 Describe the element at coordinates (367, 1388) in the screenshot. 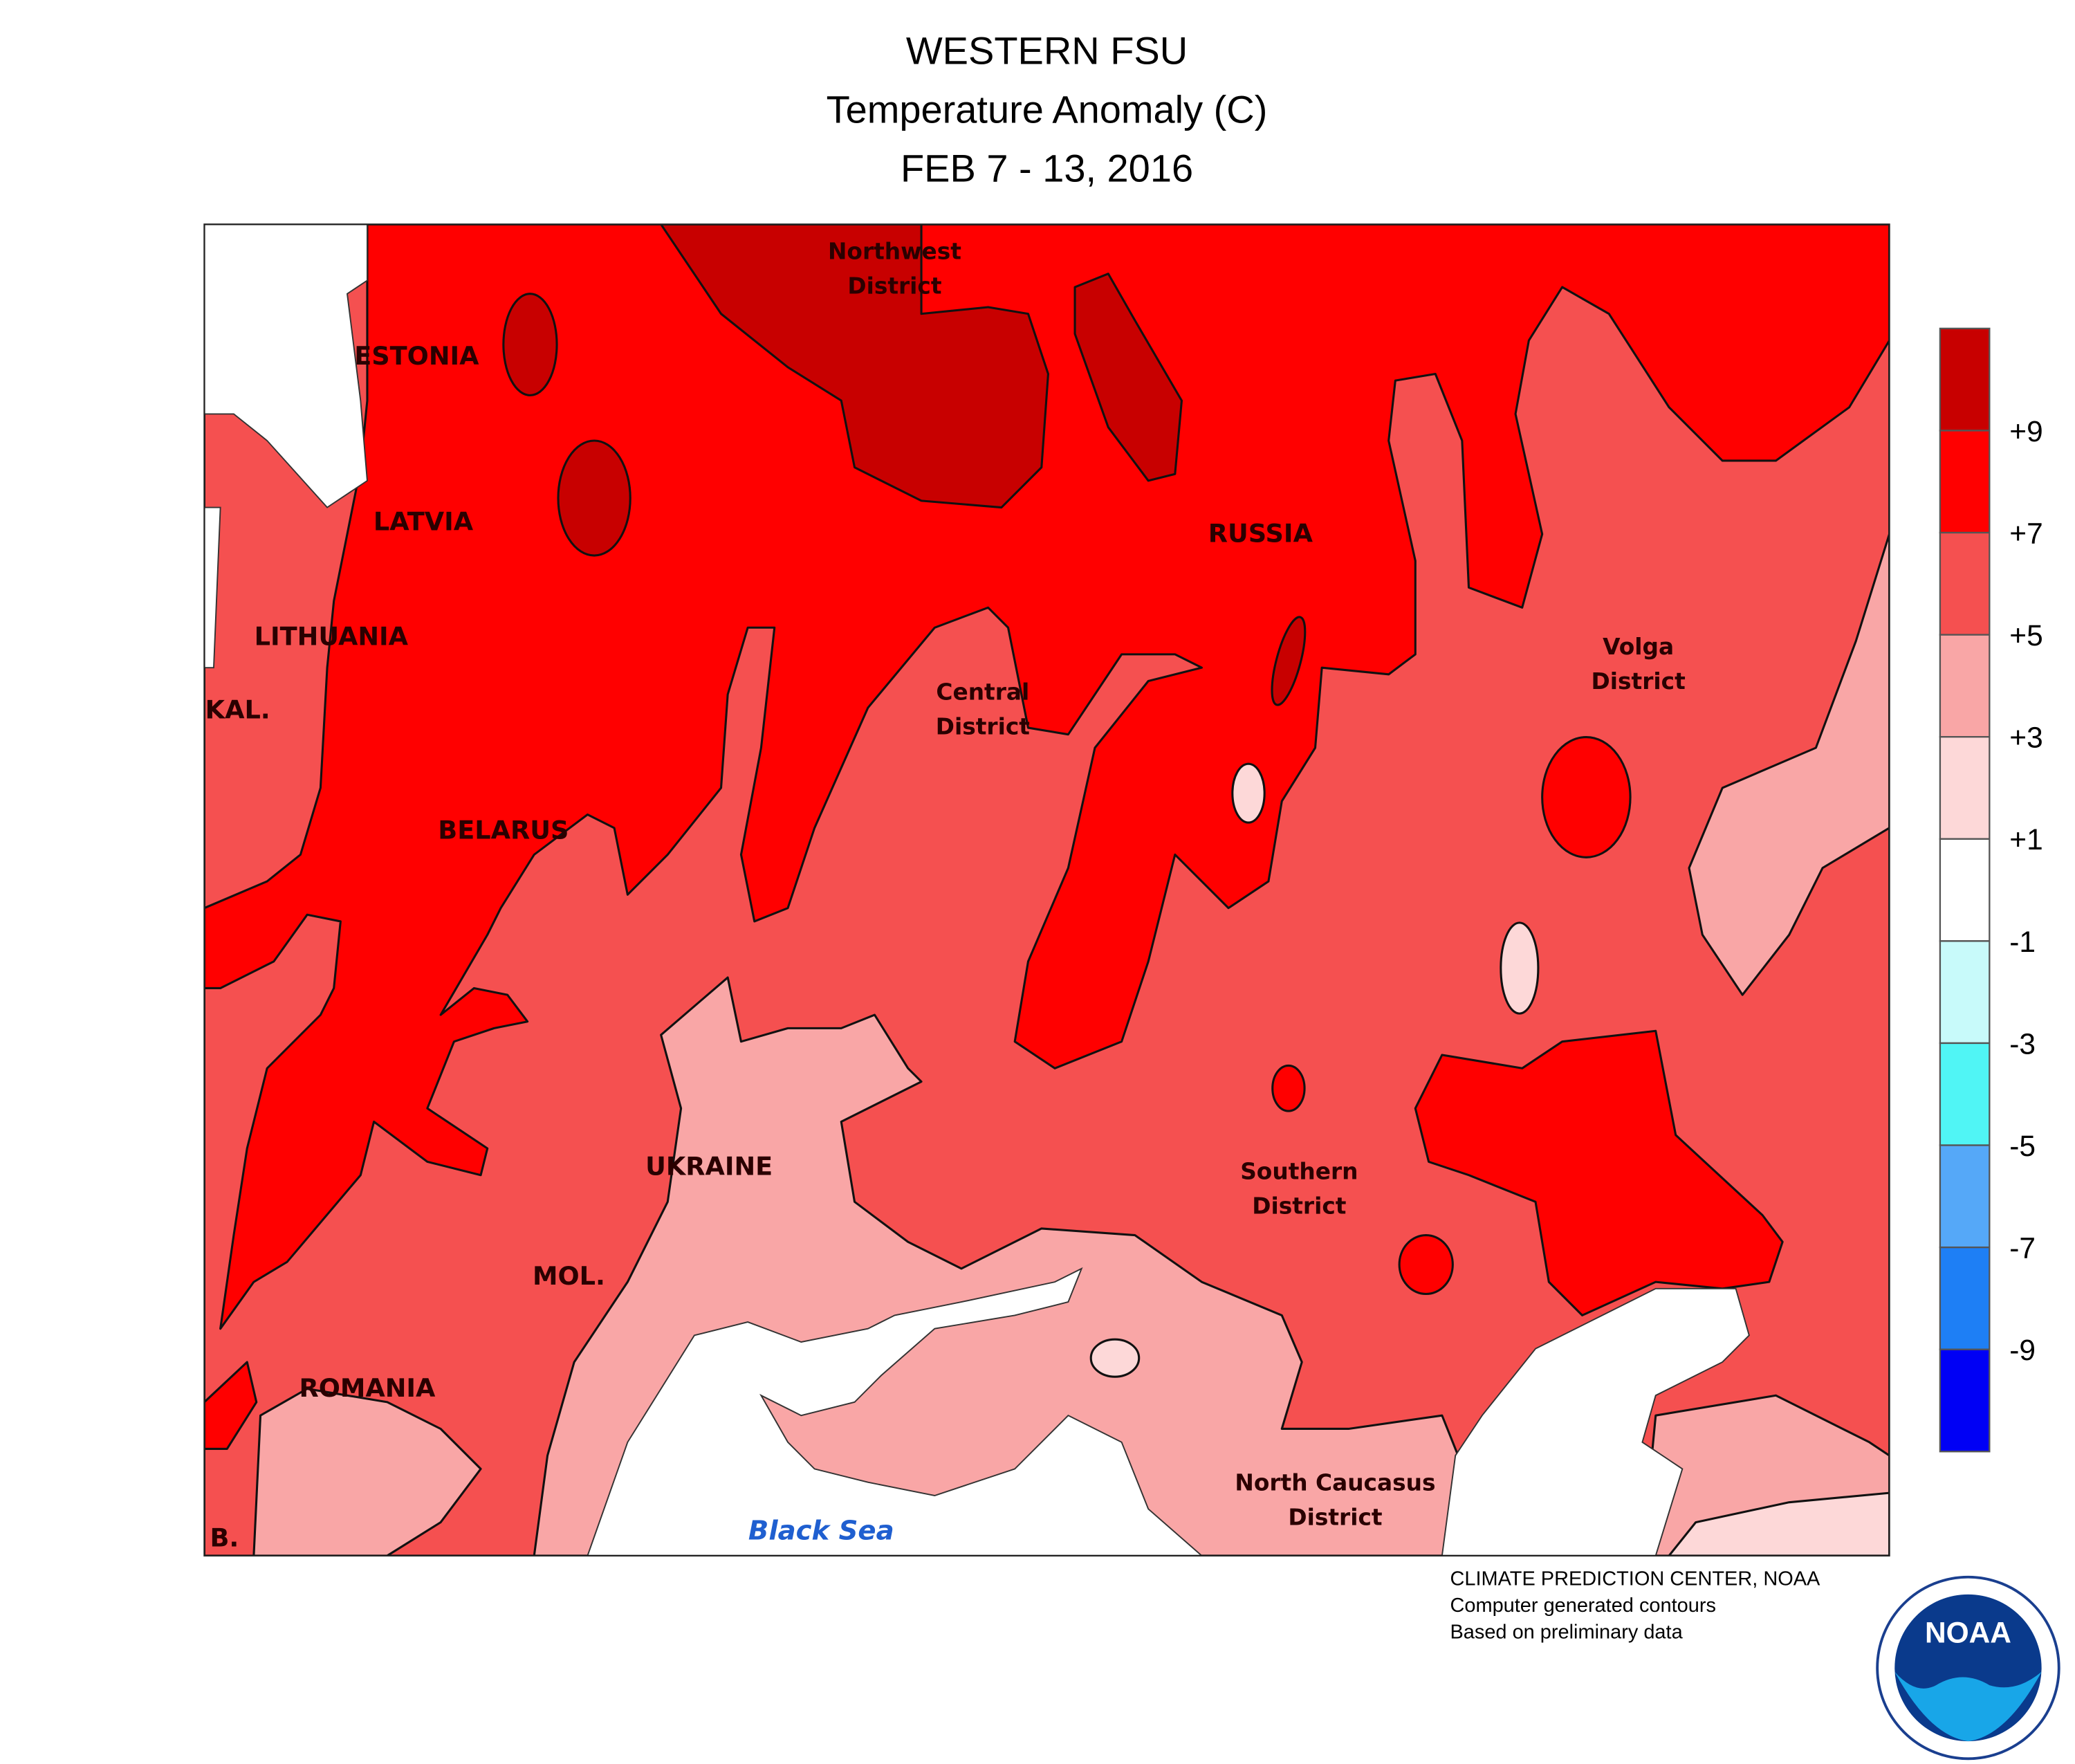

I see `region-label: ROMANIA` at that location.